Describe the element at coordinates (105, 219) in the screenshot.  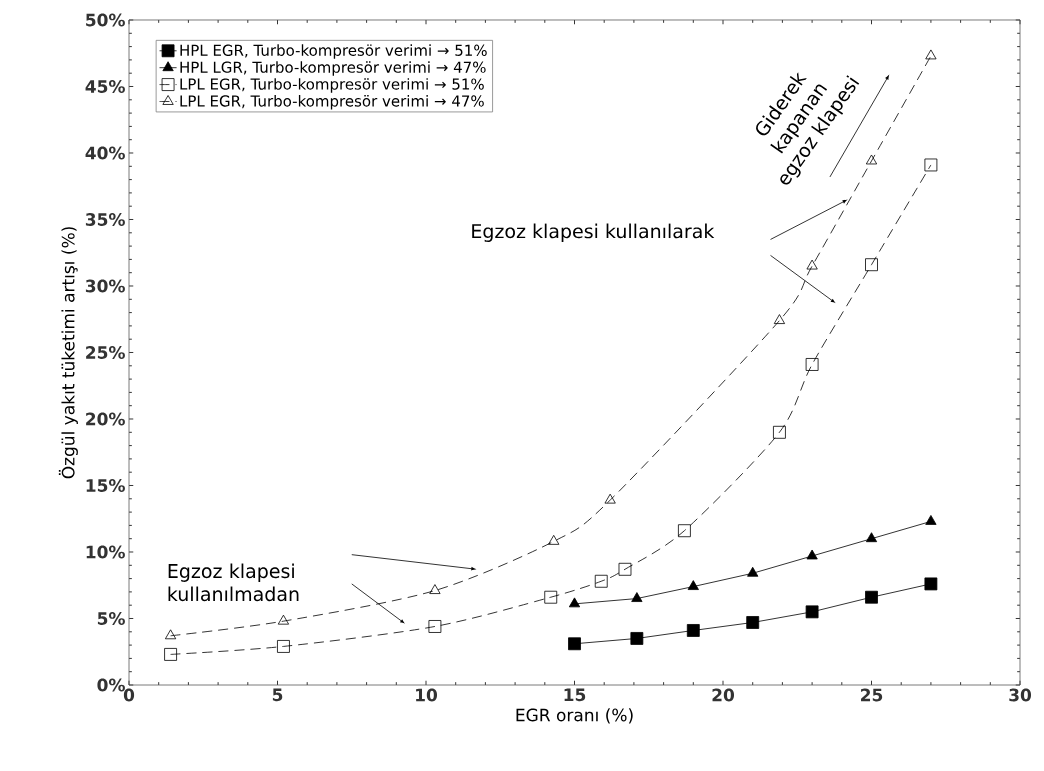
I see `y-tick-label: 35%` at that location.